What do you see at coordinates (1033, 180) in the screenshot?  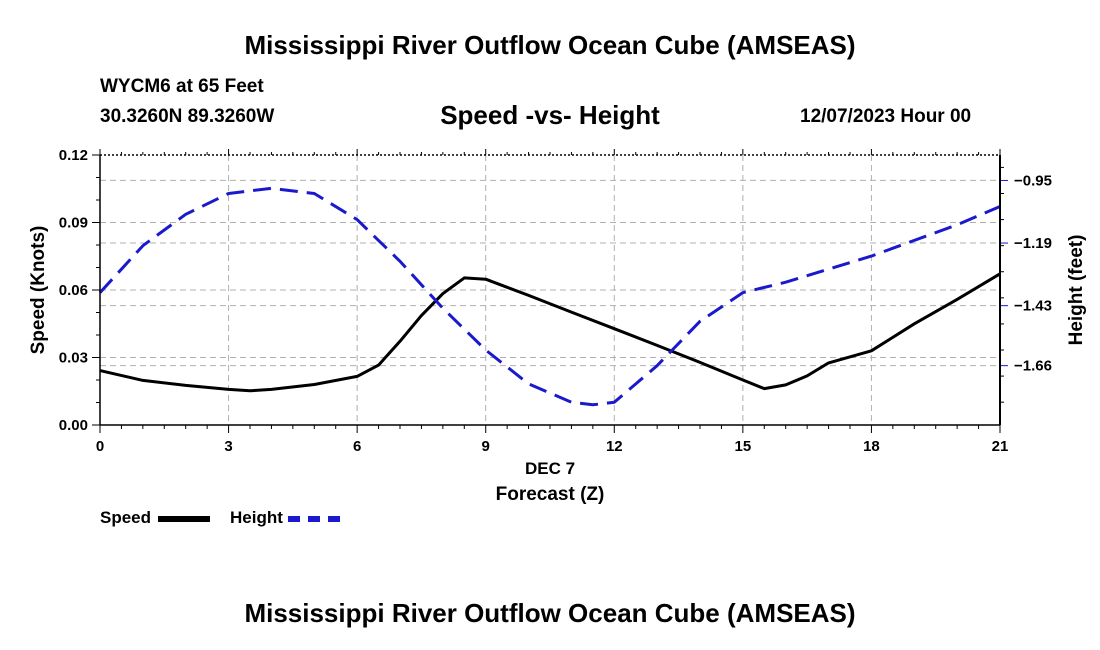 I see `y2-tick-label: −0.95` at bounding box center [1033, 180].